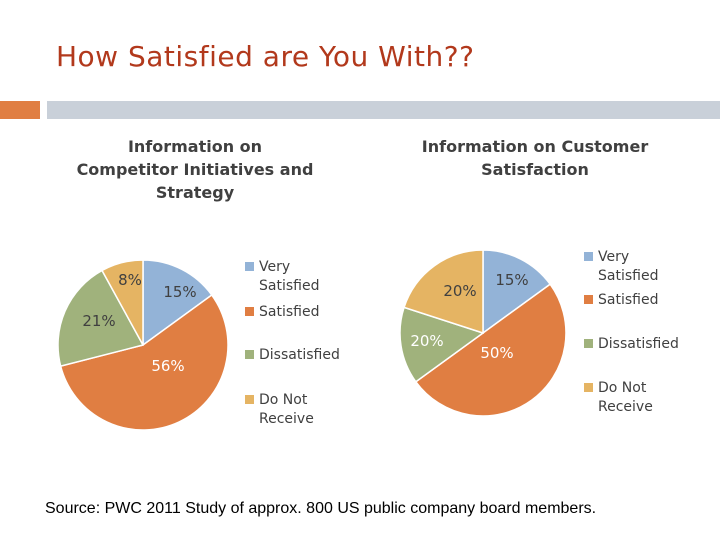  I want to click on chart2-title: Information on Customer Satisfaction, so click(535, 158).